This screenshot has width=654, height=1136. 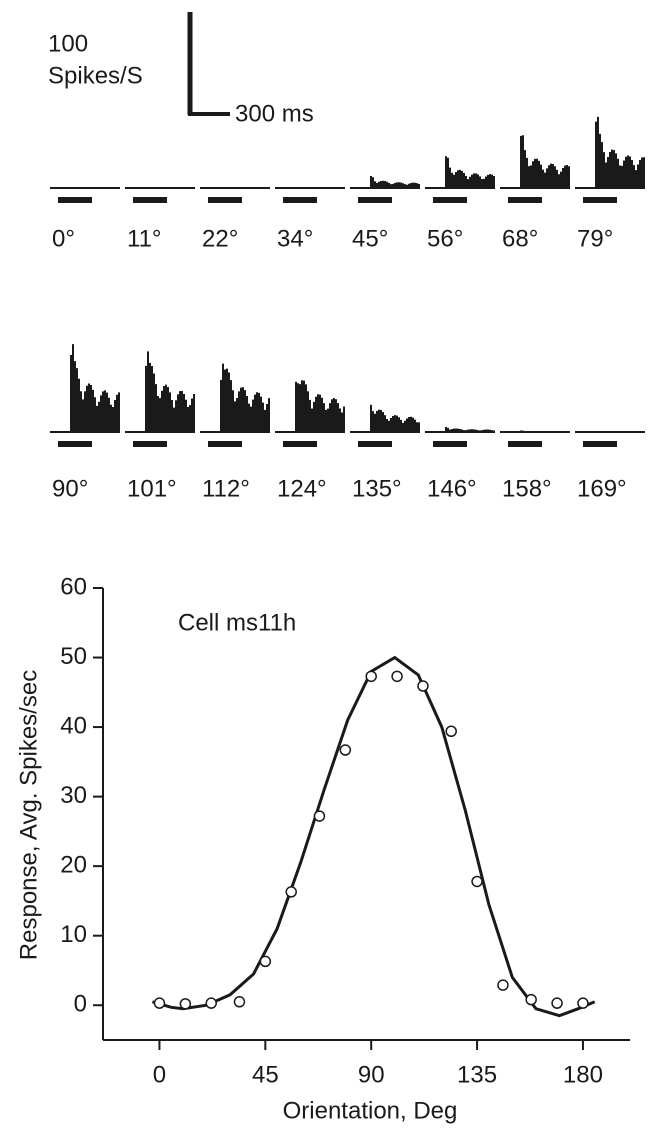 I want to click on y-tick-label: 60, so click(x=73, y=586).